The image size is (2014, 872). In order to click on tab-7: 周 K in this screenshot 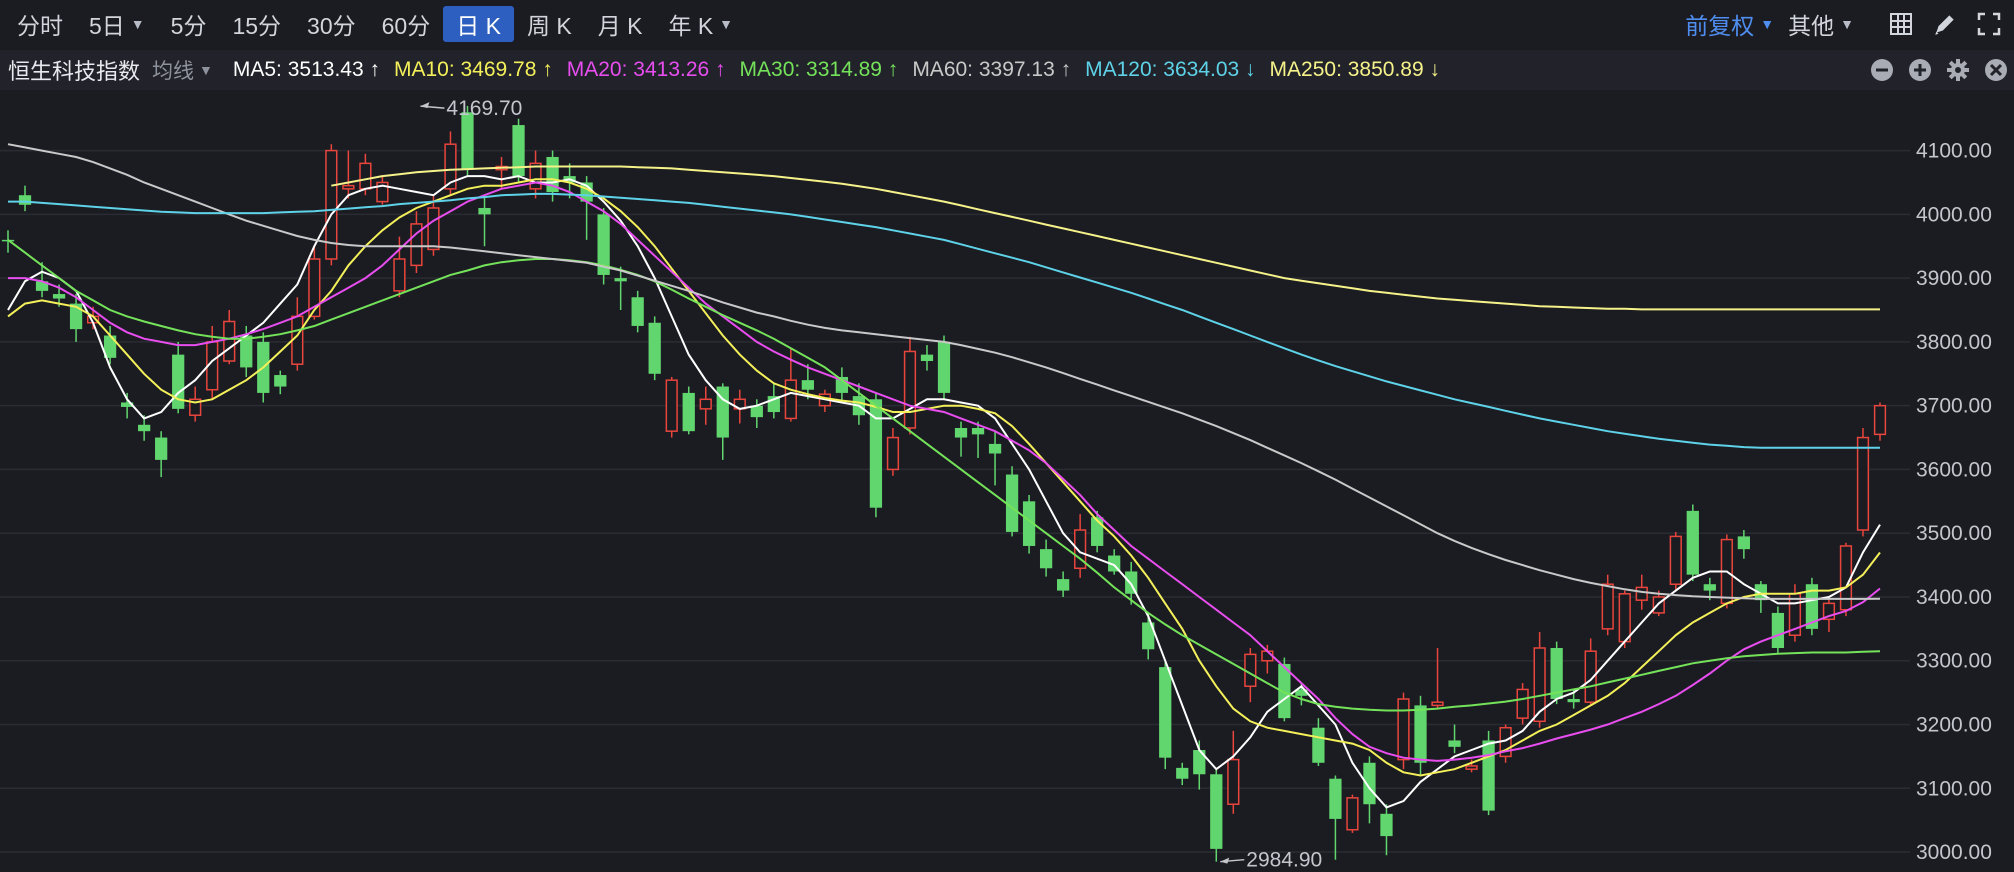, I will do `click(549, 24)`.